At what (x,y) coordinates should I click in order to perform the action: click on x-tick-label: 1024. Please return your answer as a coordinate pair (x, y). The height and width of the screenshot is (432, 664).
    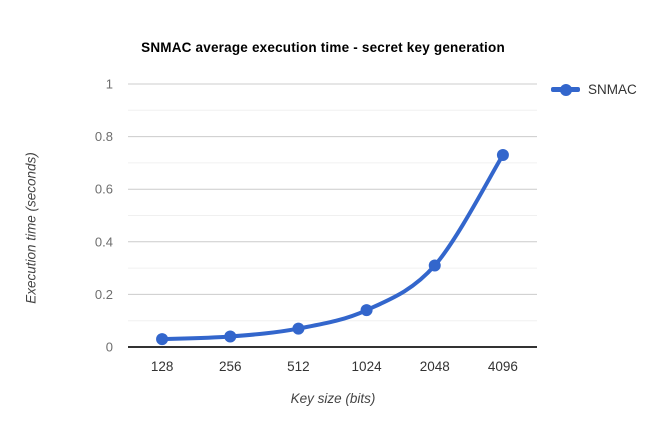
    Looking at the image, I should click on (367, 366).